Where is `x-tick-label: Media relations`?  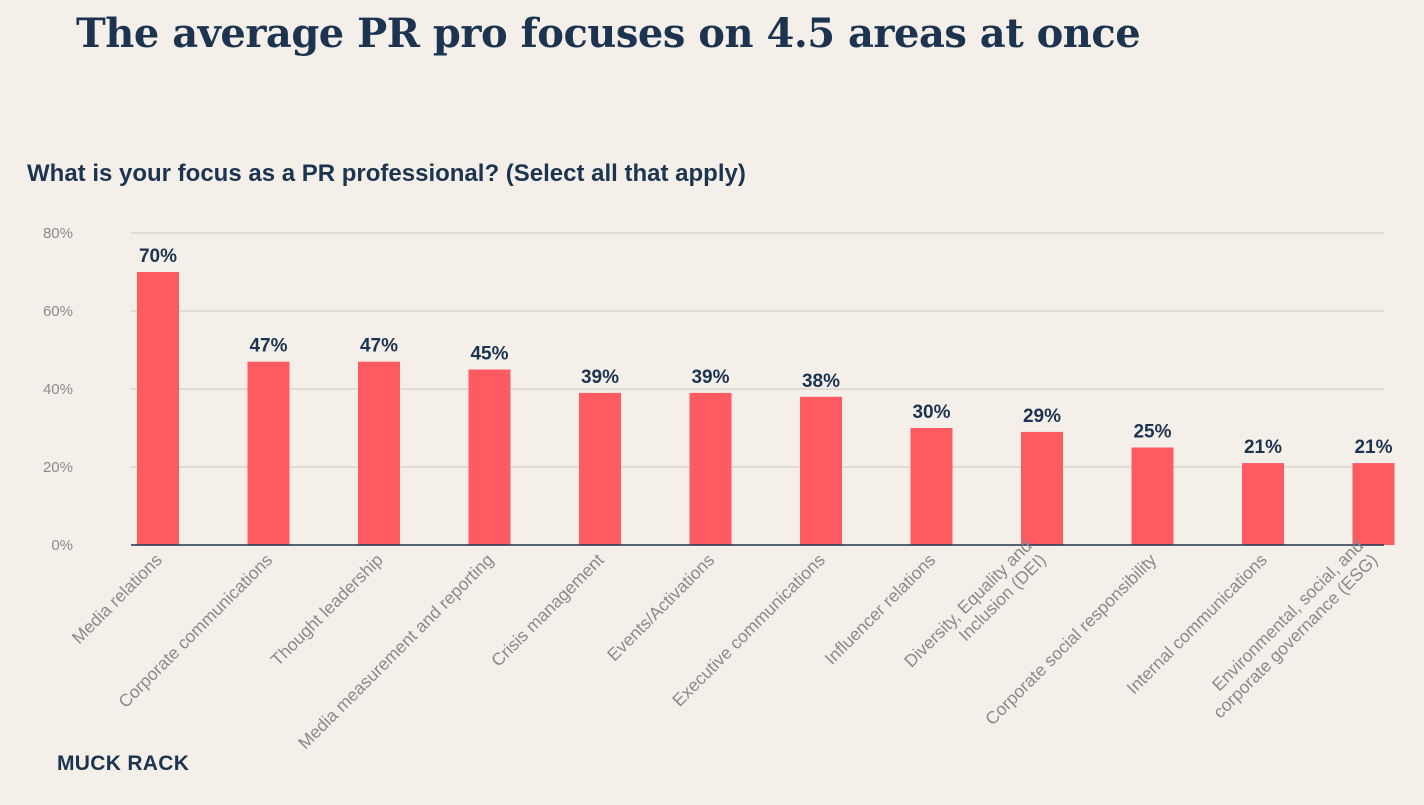
x-tick-label: Media relations is located at coordinates (117, 599).